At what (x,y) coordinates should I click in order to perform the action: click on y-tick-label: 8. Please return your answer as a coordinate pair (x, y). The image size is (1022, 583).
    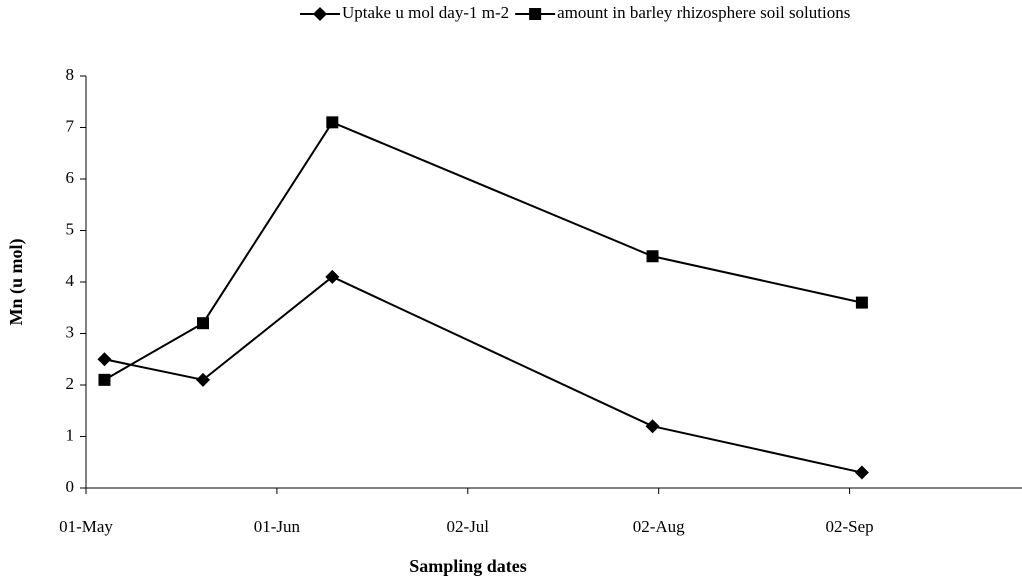
    Looking at the image, I should click on (70, 74).